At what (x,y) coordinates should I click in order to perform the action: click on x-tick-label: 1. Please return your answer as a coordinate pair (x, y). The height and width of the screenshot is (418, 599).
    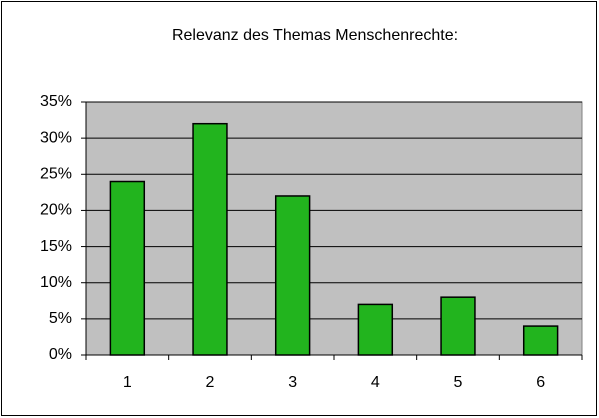
    Looking at the image, I should click on (127, 382).